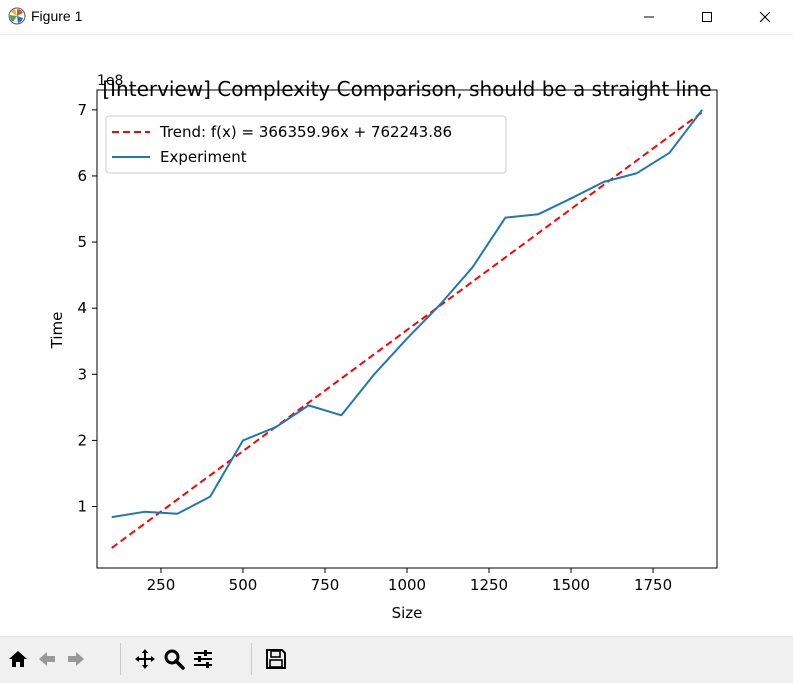  I want to click on x-axis-label: Size, so click(407, 613).